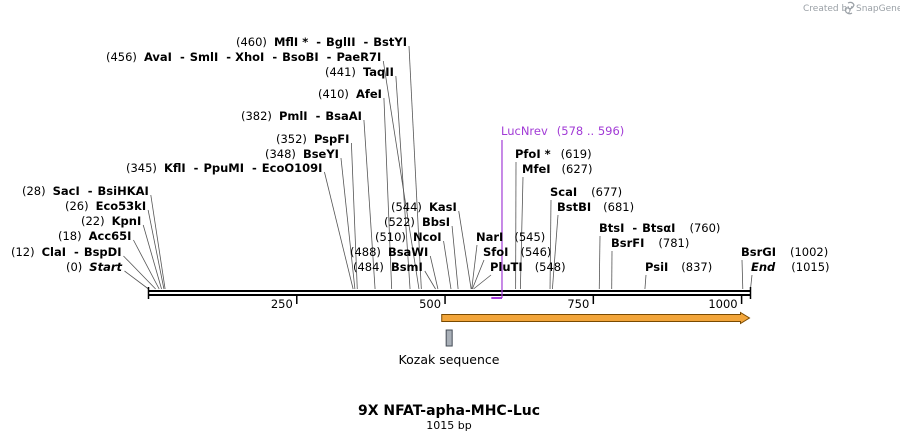  I want to click on map-length: 1015 bp, so click(448, 425).